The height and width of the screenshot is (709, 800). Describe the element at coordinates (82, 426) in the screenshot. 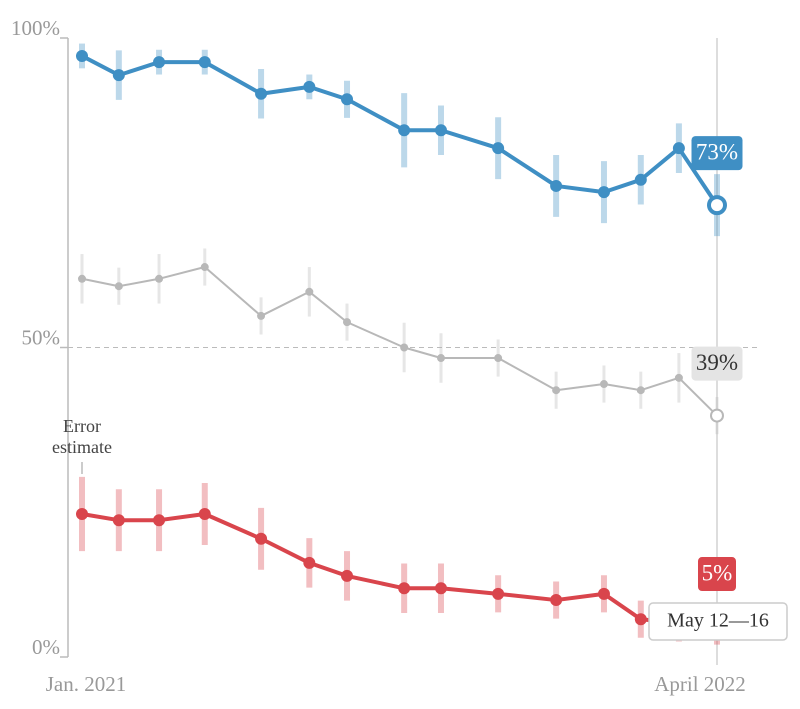

I see `annotation: Error` at that location.